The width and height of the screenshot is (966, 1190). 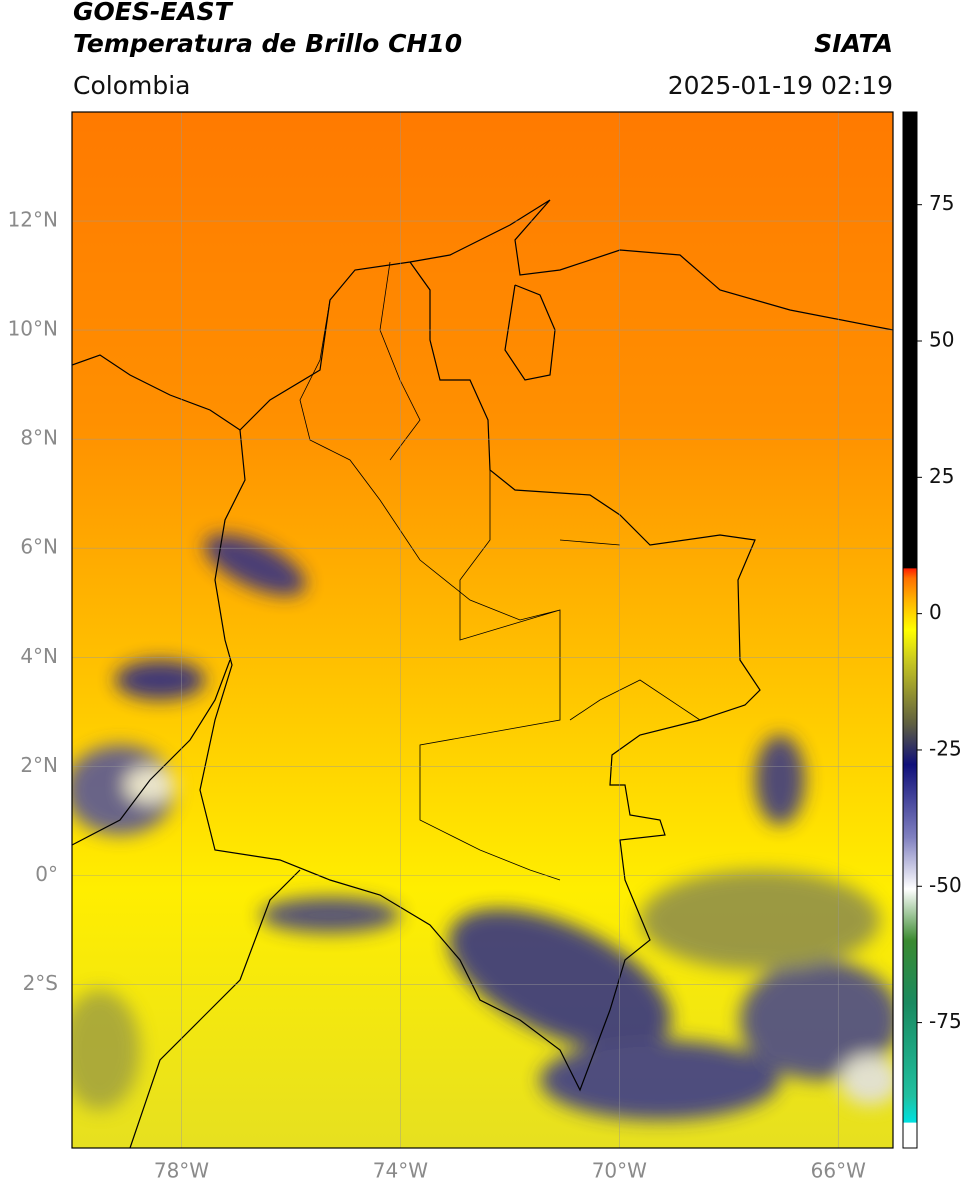 What do you see at coordinates (46, 874) in the screenshot?
I see `y-tick-label: 0°` at bounding box center [46, 874].